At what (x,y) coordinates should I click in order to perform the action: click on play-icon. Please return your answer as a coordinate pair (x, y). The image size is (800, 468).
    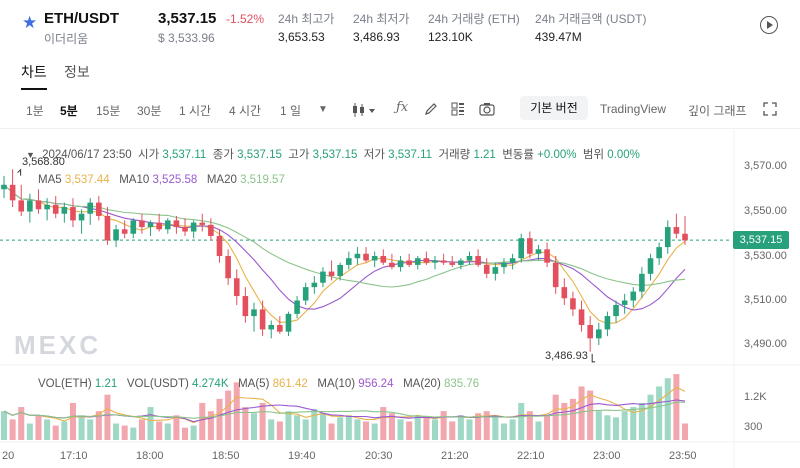
    Looking at the image, I should click on (769, 25).